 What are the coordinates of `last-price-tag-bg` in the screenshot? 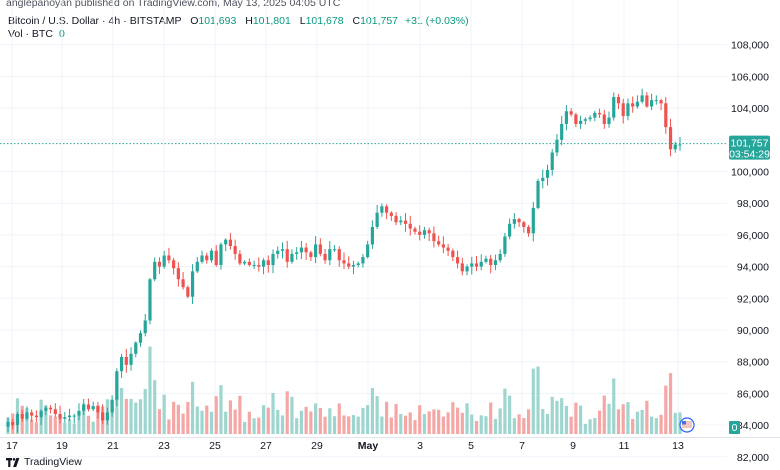 It's located at (749, 147).